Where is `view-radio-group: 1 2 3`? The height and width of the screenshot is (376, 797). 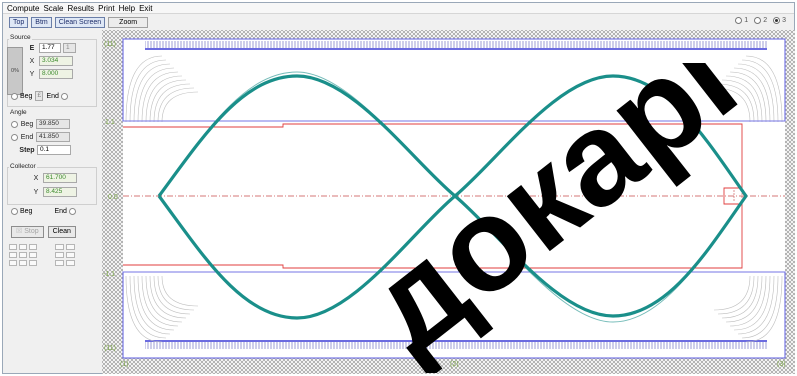 view-radio-group: 1 2 3 is located at coordinates (760, 20).